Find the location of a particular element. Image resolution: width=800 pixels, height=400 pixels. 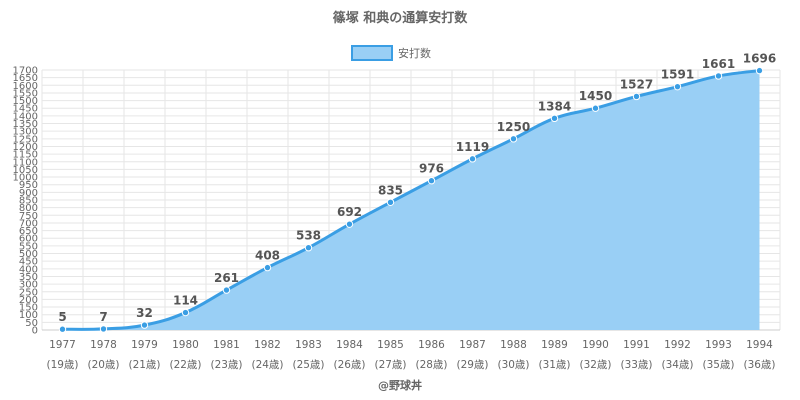

x-tick-label: 1982 is located at coordinates (267, 345).